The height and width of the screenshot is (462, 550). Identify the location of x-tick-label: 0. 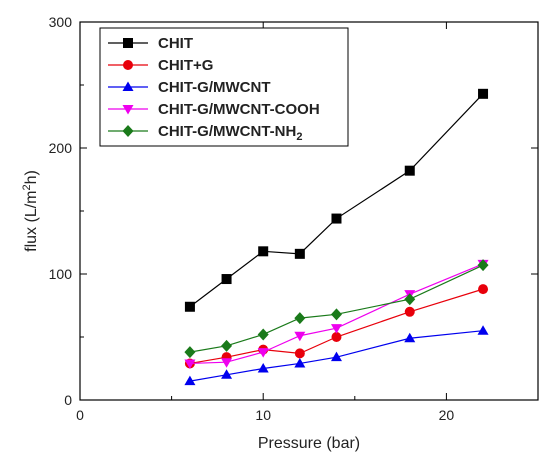
(80, 415).